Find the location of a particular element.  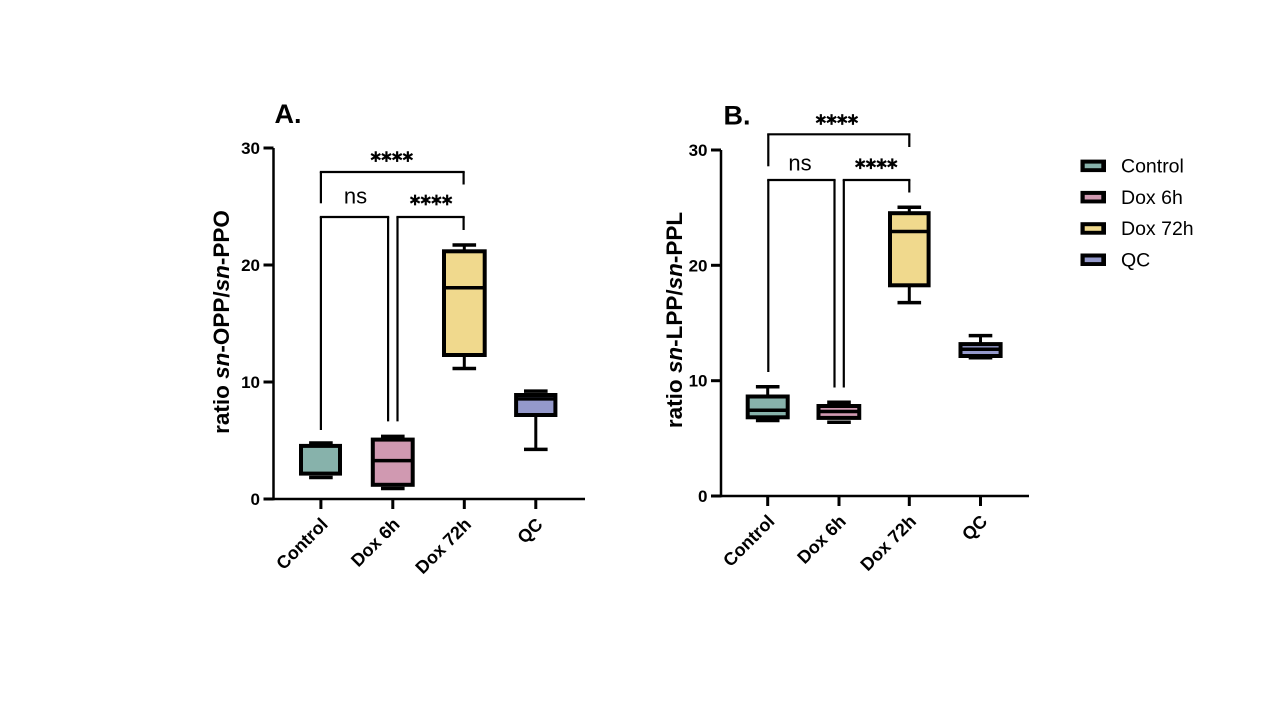

svg-text: Control is located at coordinates (1152, 167).